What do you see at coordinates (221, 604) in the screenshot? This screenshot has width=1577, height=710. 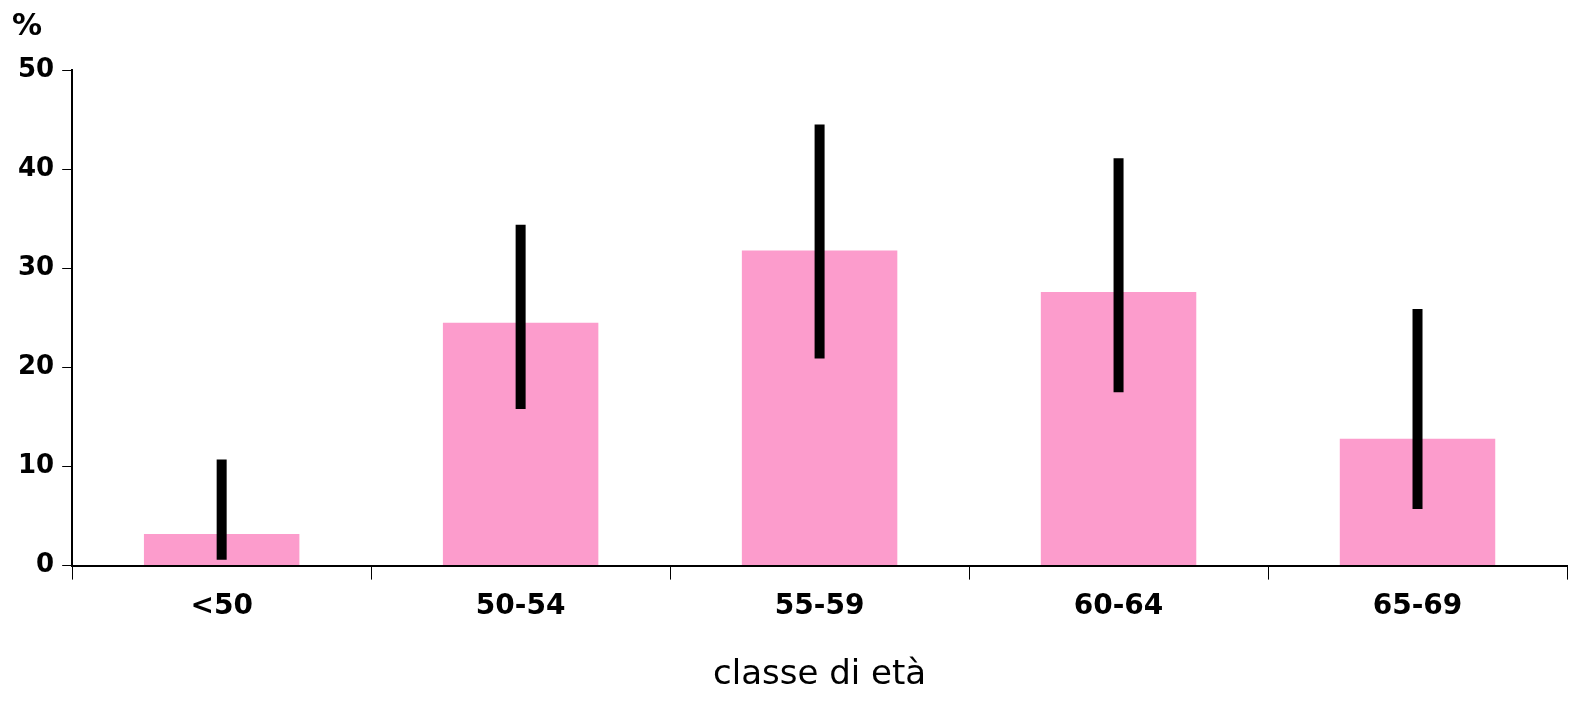 I see `x-tick-label: <50` at bounding box center [221, 604].